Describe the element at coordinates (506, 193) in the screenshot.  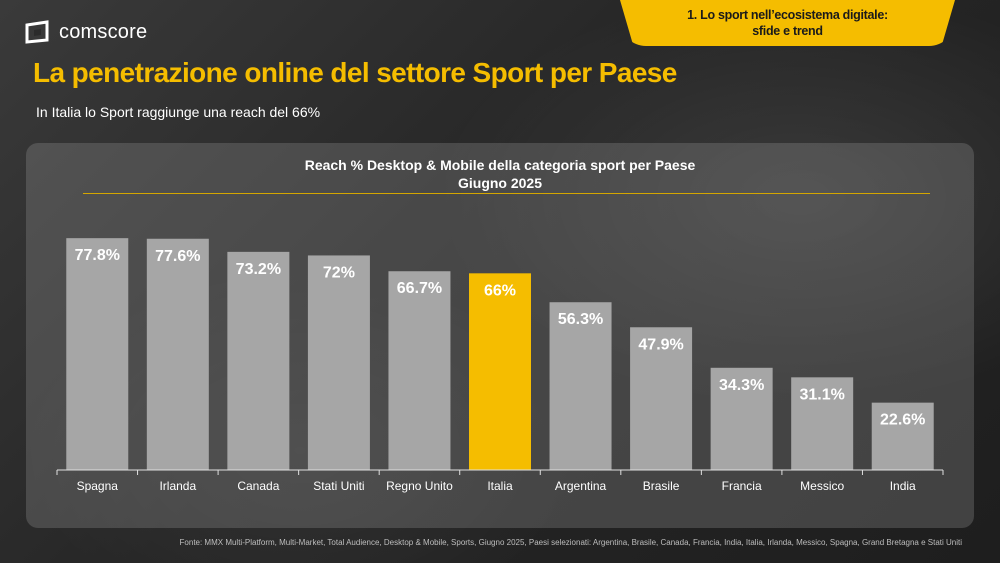
I see `chart-title-divider` at that location.